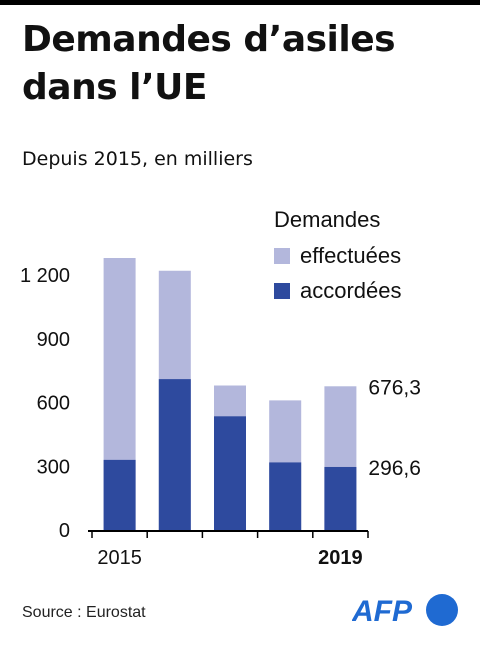 The height and width of the screenshot is (646, 480). I want to click on legend-item-accordees: accordées, so click(338, 291).